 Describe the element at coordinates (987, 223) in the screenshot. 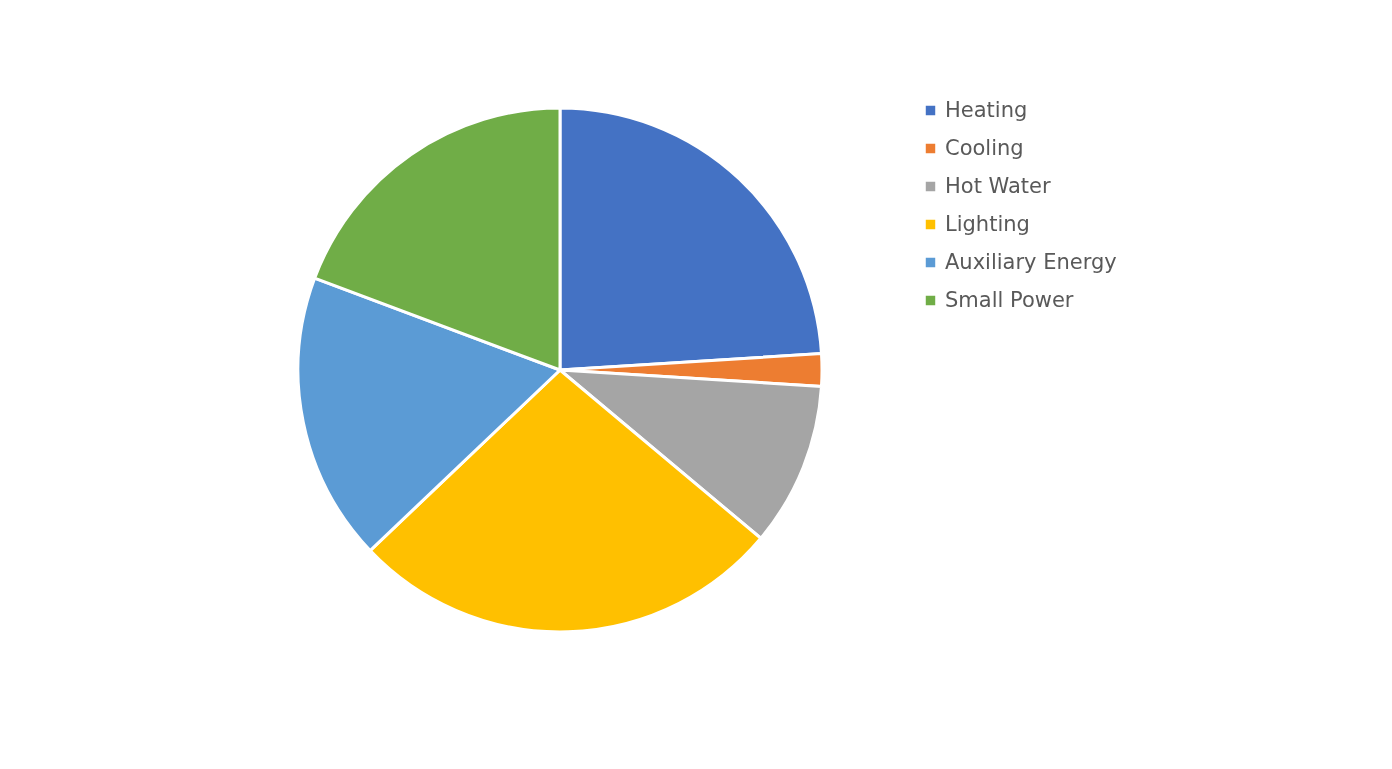

I see `legend-label: Lighting` at that location.